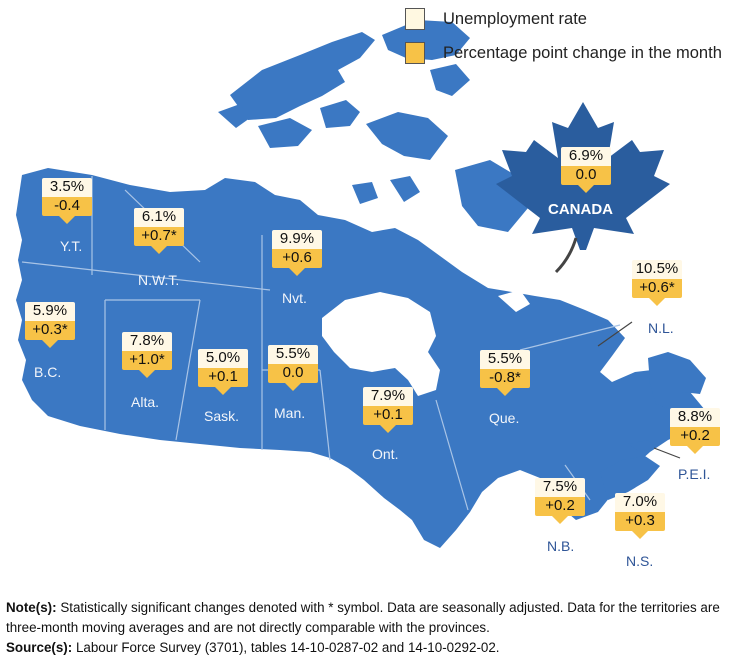 This screenshot has width=750, height=661. I want to click on label-newfoundland: N.L., so click(661, 328).